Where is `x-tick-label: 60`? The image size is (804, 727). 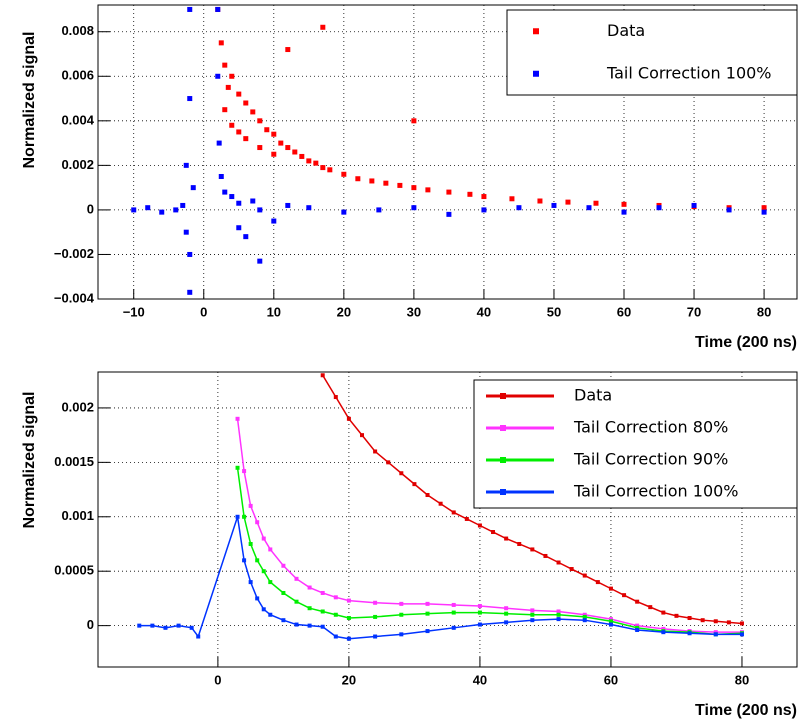 x-tick-label: 60 is located at coordinates (624, 311).